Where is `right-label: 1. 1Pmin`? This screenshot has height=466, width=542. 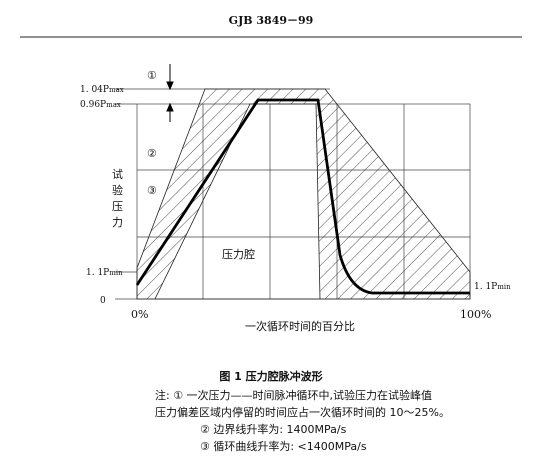 right-label: 1. 1Pmin is located at coordinates (492, 287).